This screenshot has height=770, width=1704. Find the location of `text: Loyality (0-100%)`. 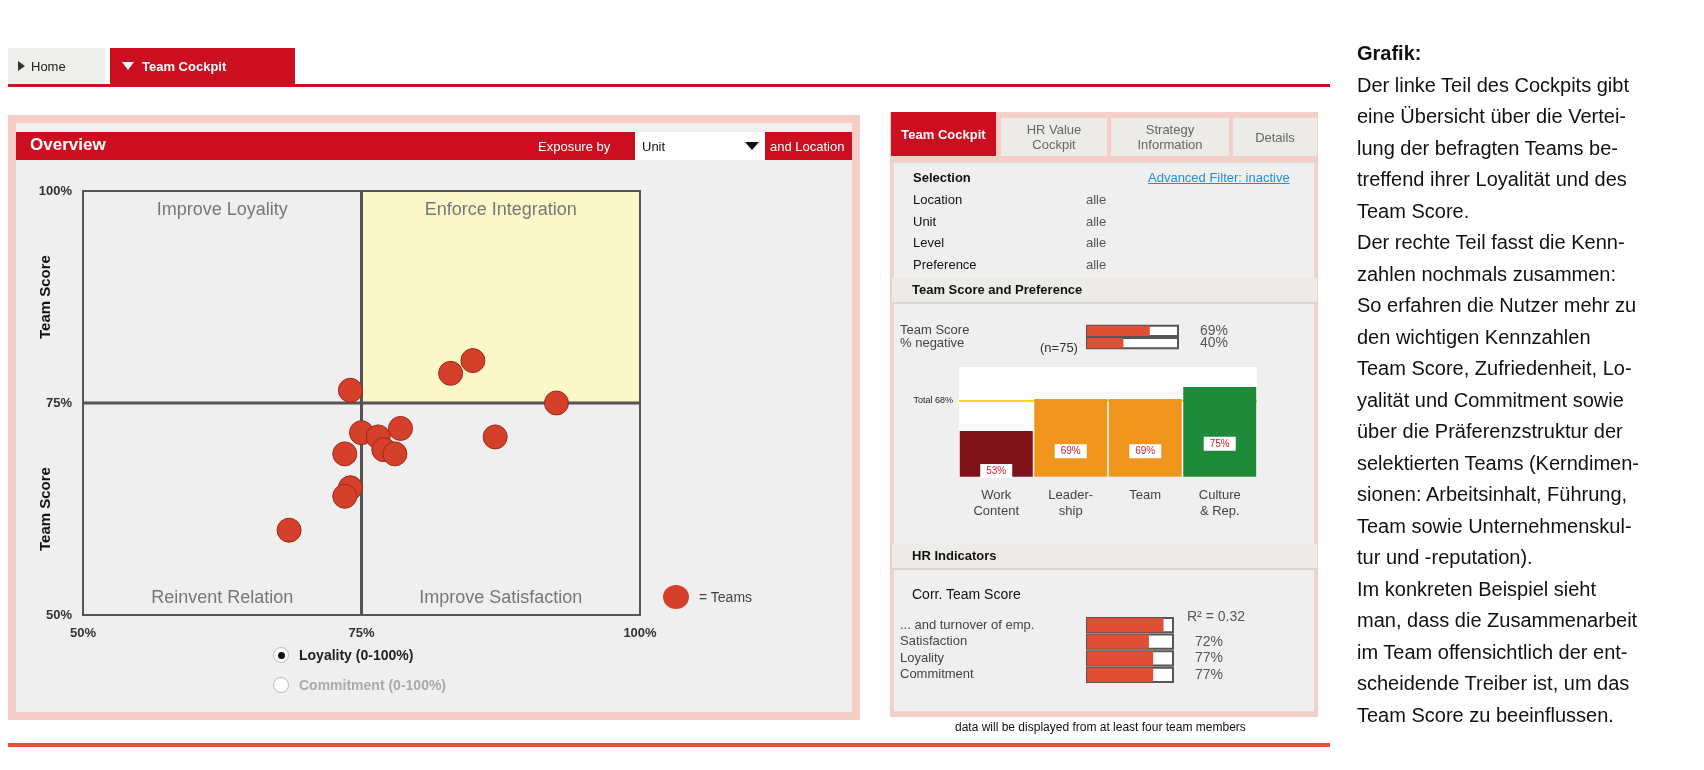

text: Loyality (0-100%) is located at coordinates (356, 655).